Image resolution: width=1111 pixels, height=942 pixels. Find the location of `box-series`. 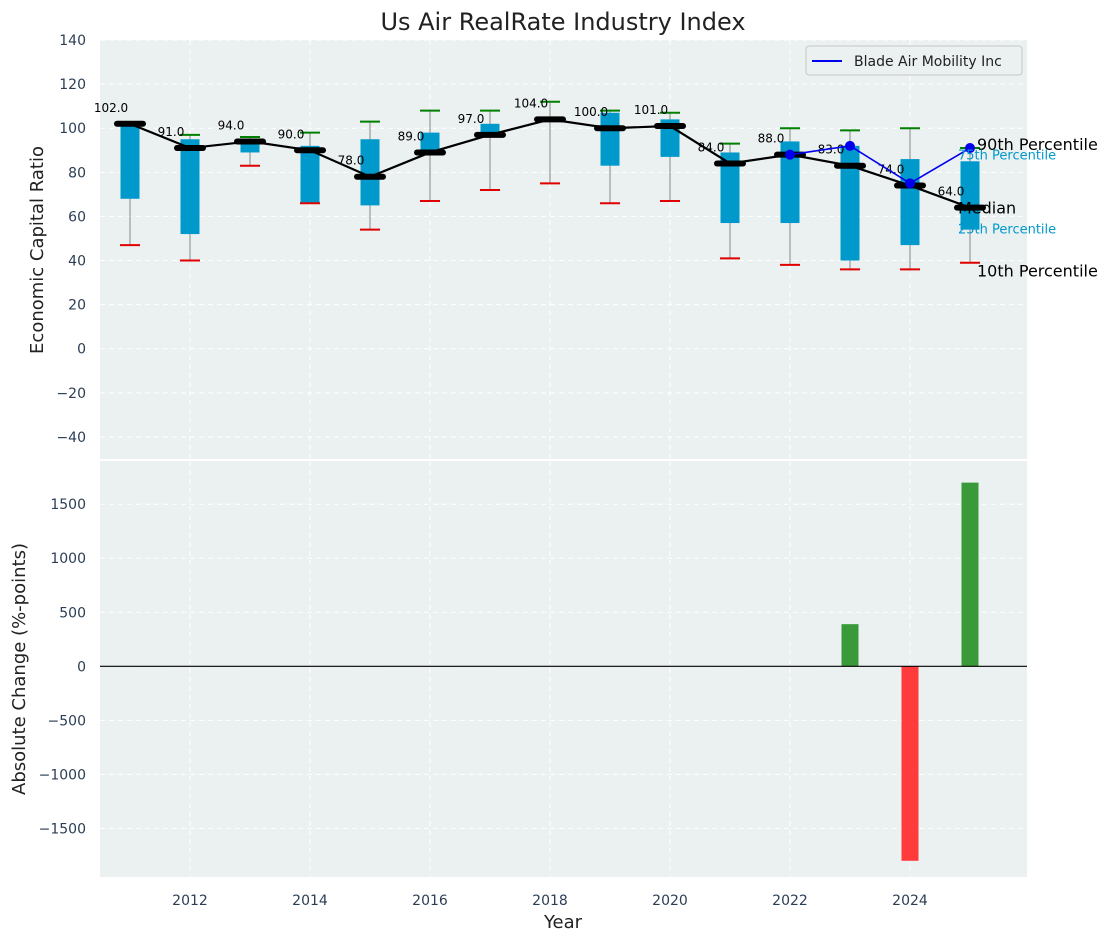

box-series is located at coordinates (550, 185).